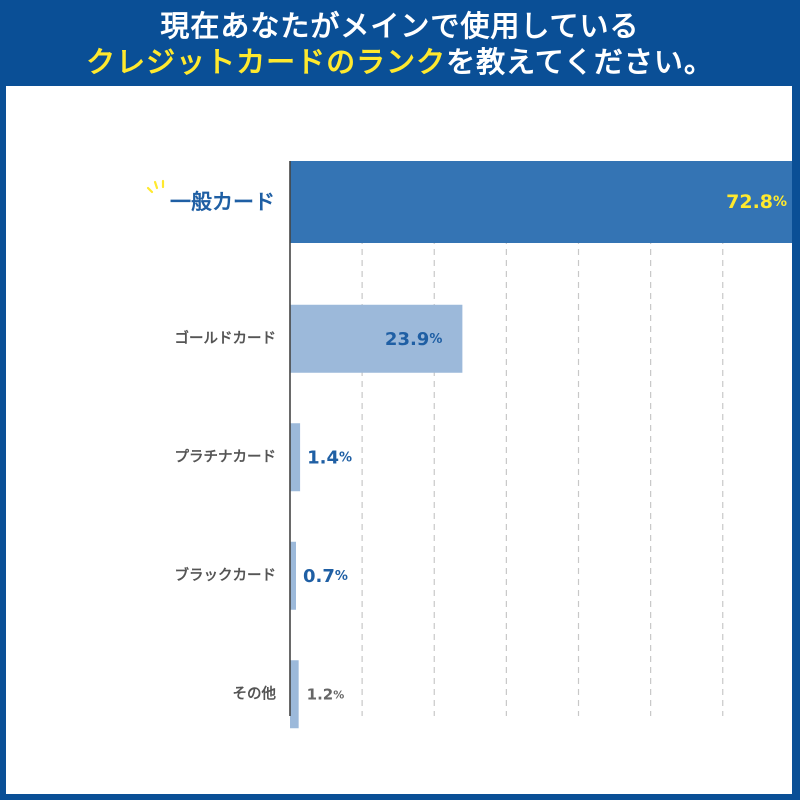  Describe the element at coordinates (400, 26) in the screenshot. I see `title-line-1: 現在あなたがメインで使用している` at that location.